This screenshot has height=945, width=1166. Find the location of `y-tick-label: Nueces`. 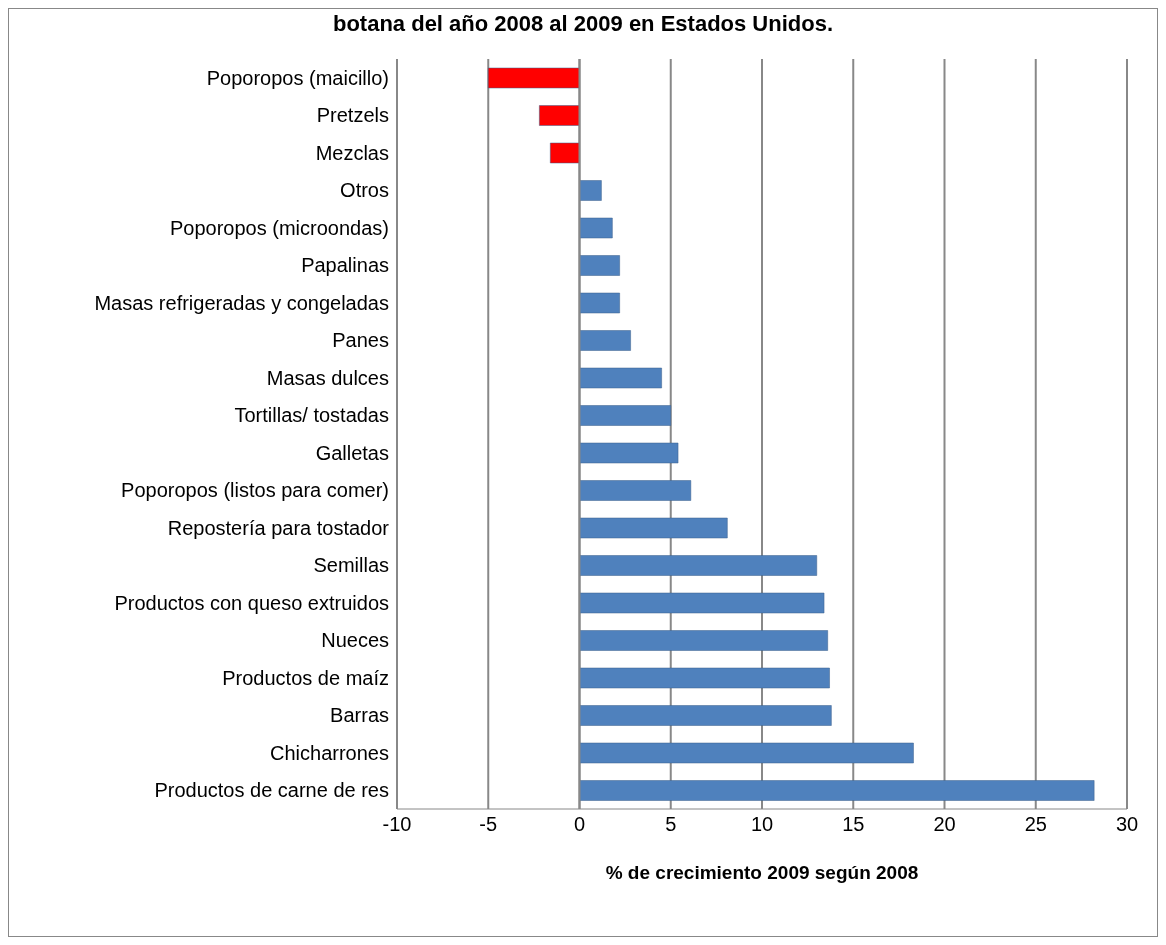

y-tick-label: Nueces is located at coordinates (355, 640).